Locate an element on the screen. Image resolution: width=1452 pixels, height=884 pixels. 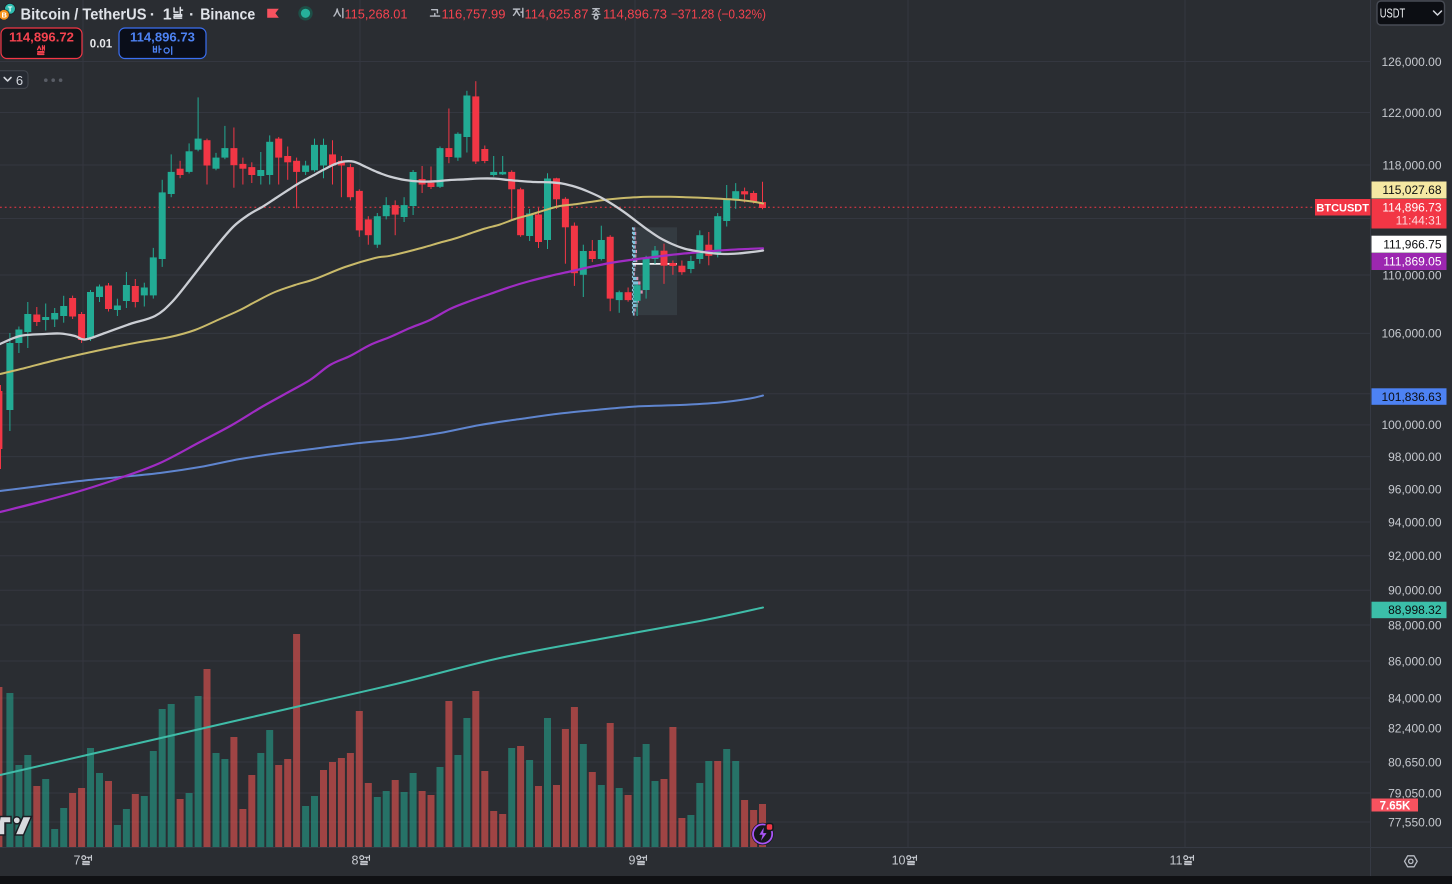
svg-text: 92,000.00 is located at coordinates (1415, 556).